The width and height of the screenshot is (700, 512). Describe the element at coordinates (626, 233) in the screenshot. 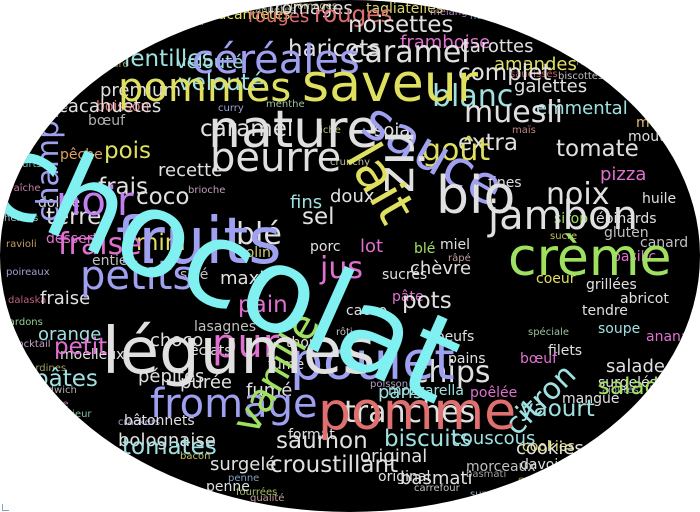

I see `word: gluten` at that location.